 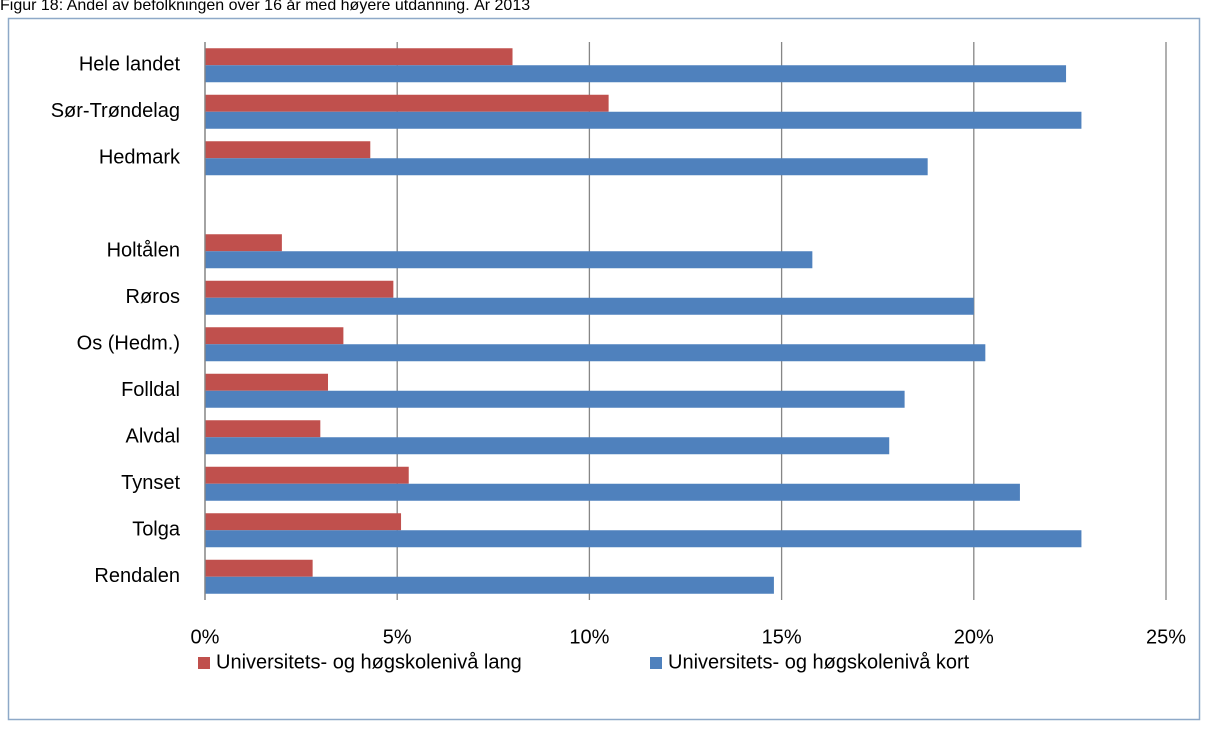 What do you see at coordinates (819, 662) in the screenshot?
I see `legend-label: Universitets- og høgskolenivå kort` at bounding box center [819, 662].